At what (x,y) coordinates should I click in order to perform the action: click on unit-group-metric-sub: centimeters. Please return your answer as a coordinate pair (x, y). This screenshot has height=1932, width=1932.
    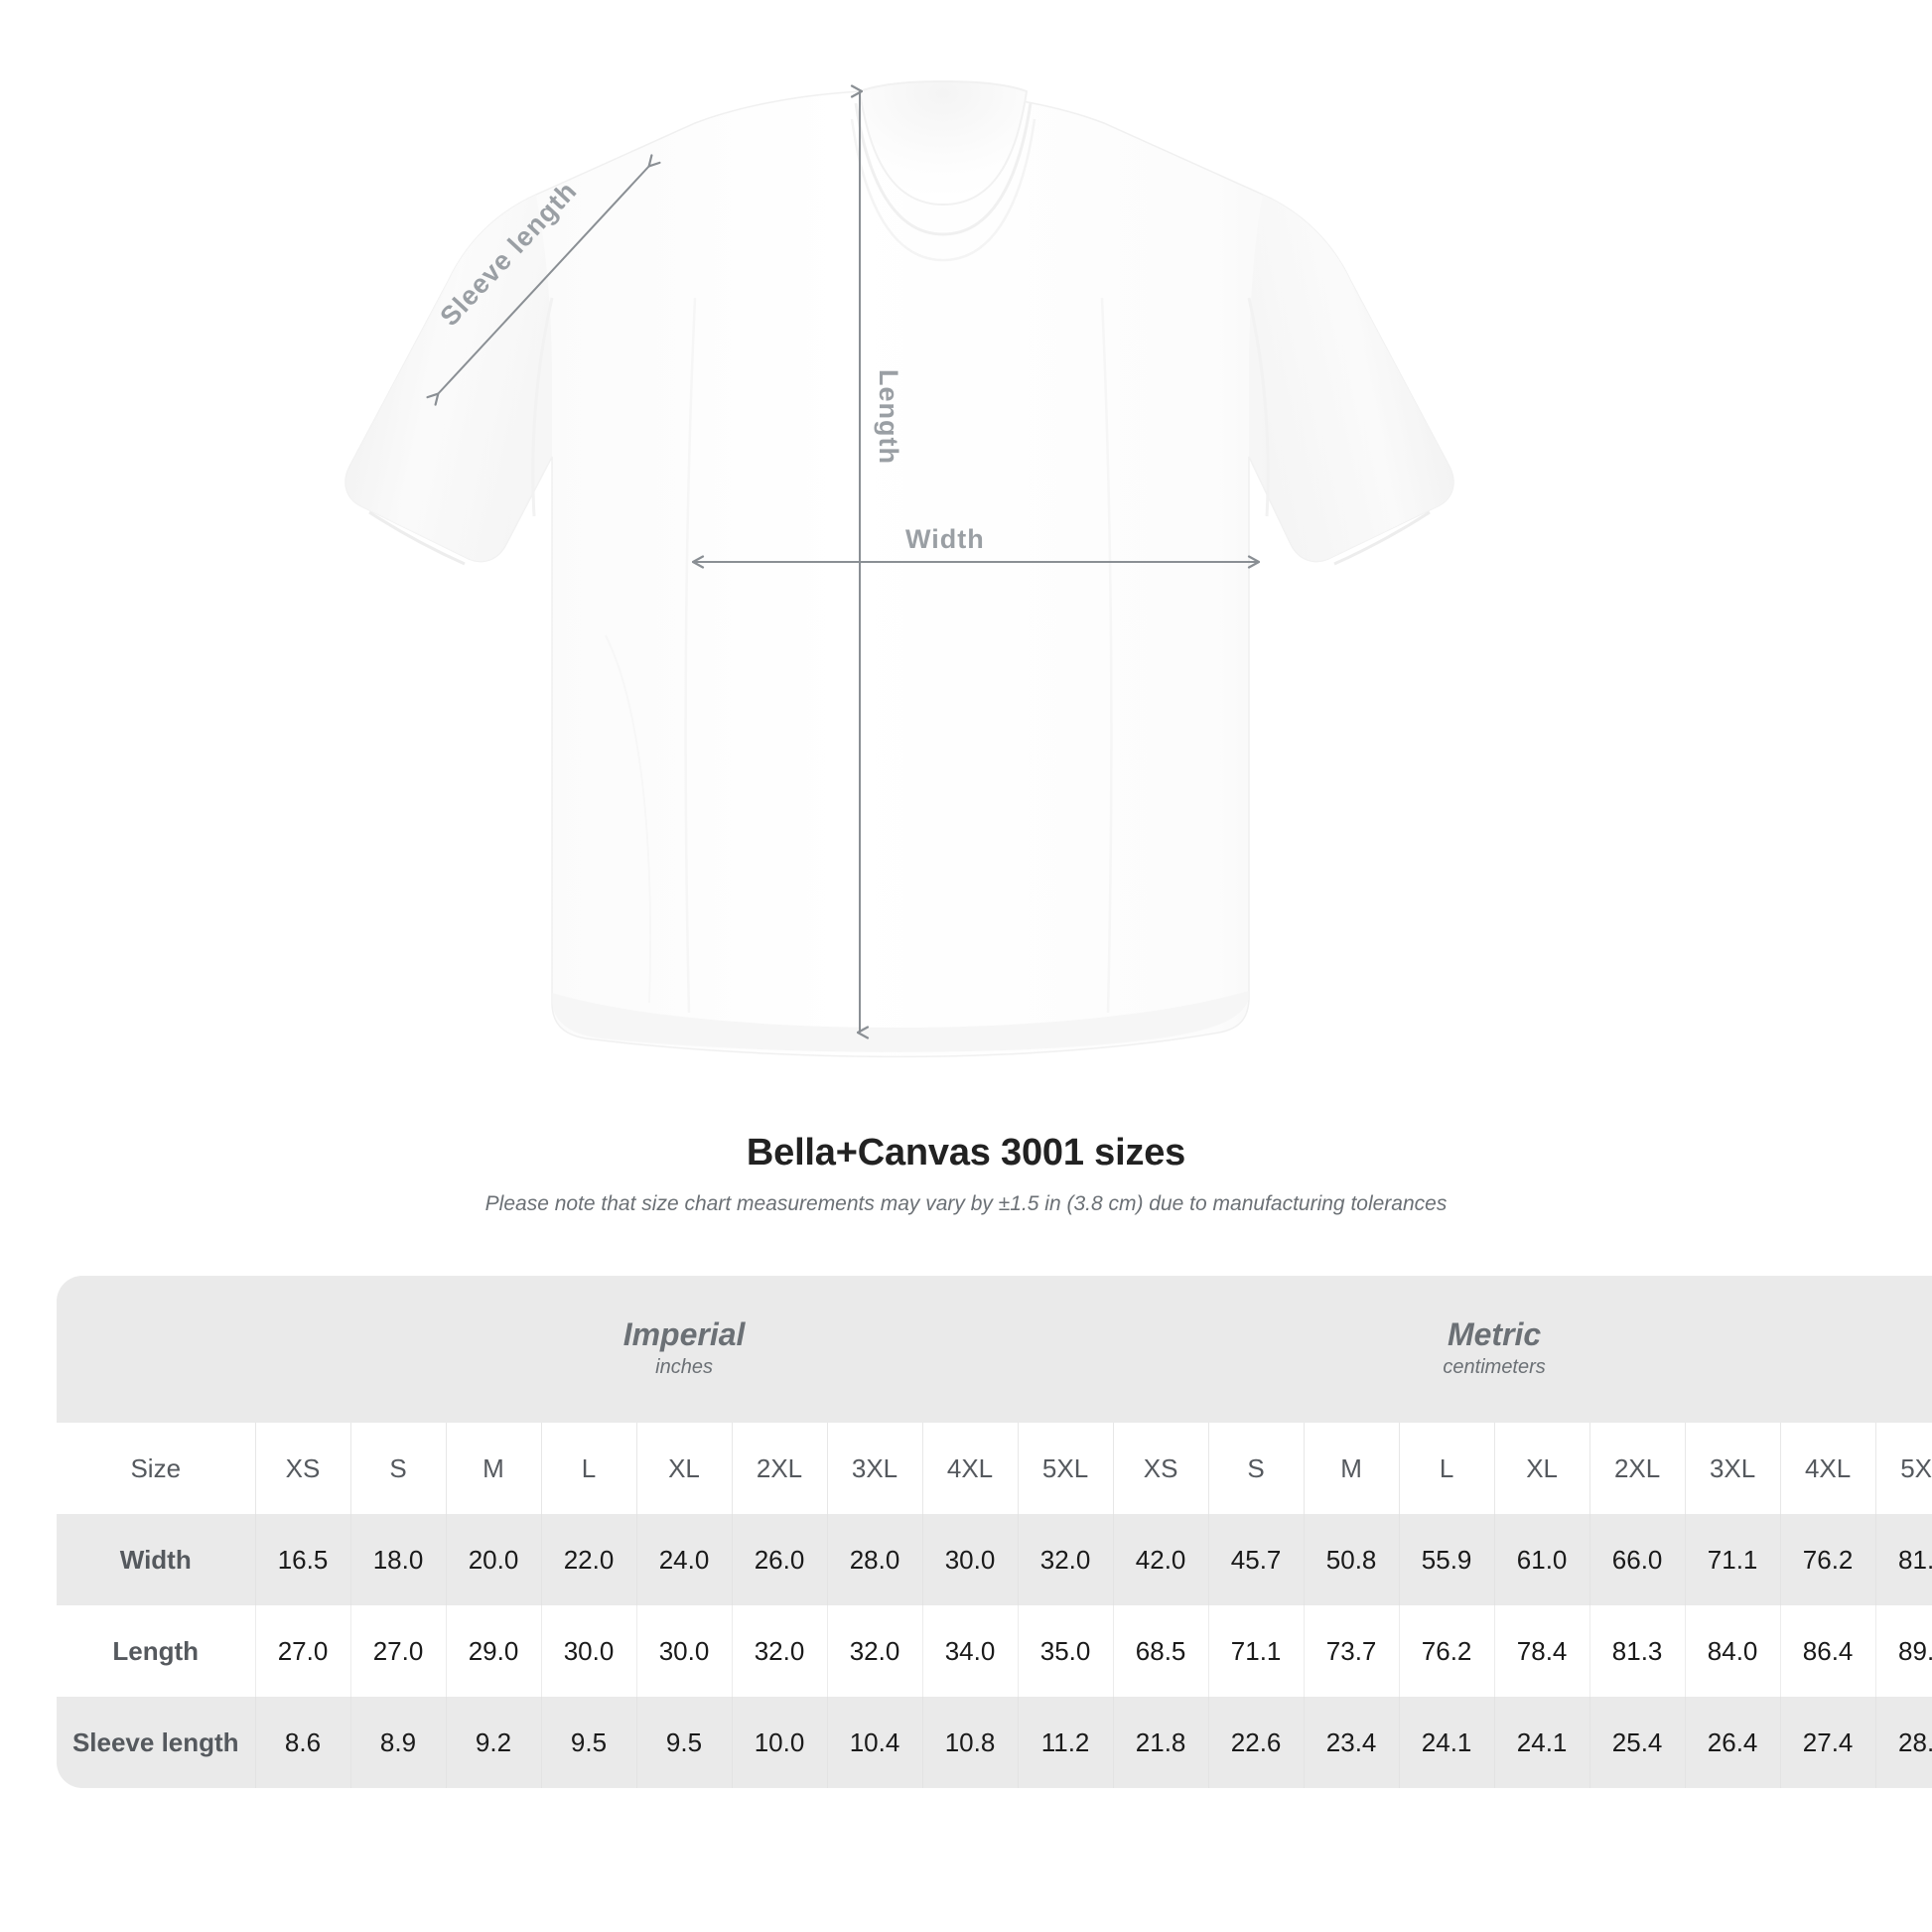
    Looking at the image, I should click on (1494, 1367).